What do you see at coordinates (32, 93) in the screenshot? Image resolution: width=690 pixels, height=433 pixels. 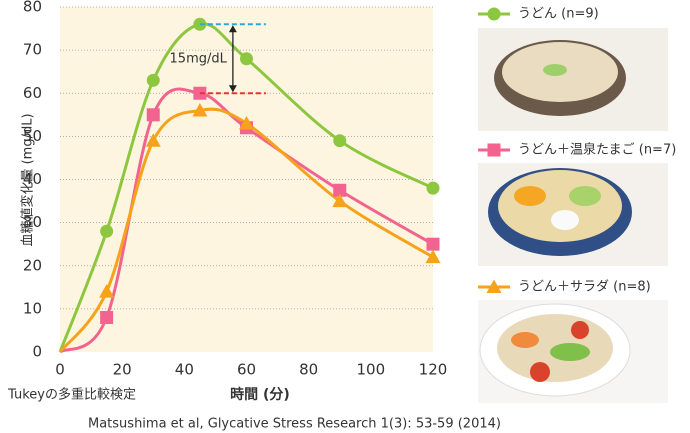 I see `y-tick-label: 60` at bounding box center [32, 93].